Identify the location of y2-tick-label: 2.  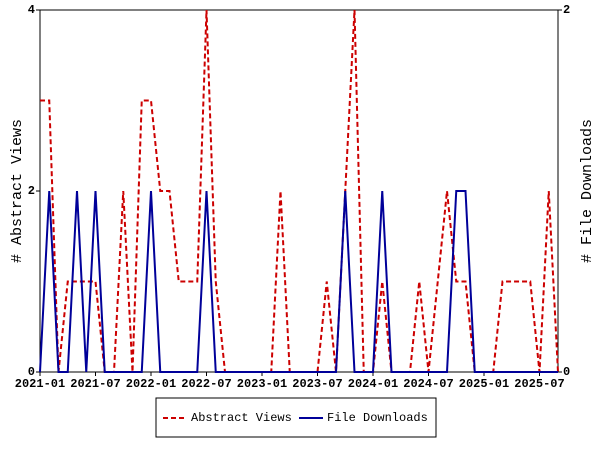
(566, 10).